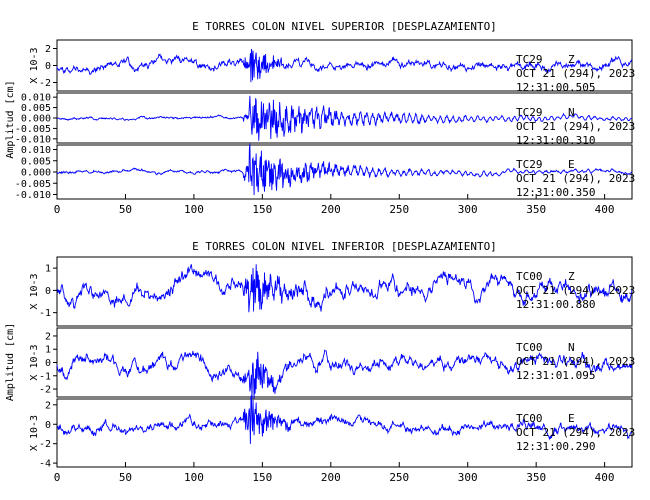  I want to click on panel-frame, so click(344, 433).